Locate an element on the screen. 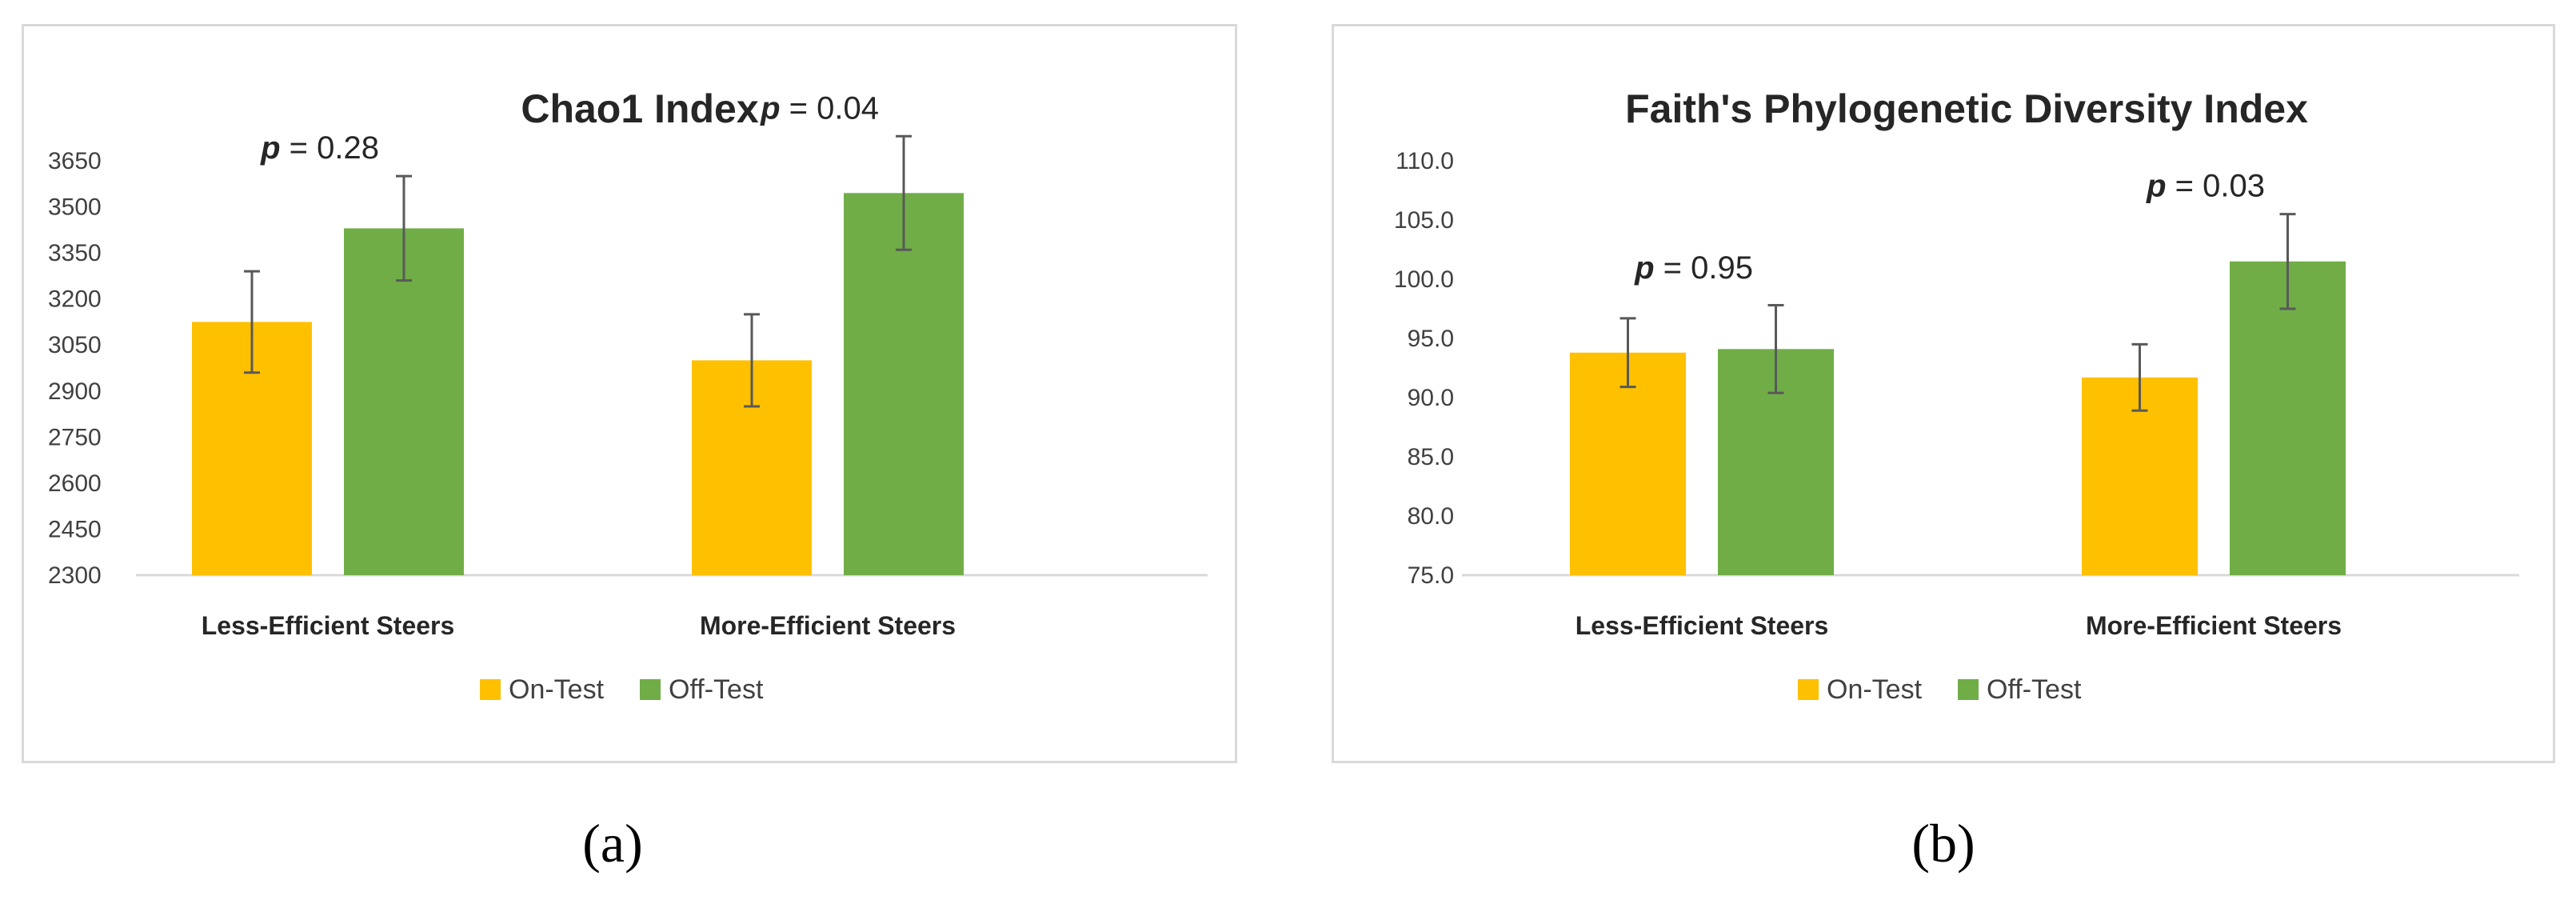 This screenshot has width=2576, height=900. y-tick-label: 3050 is located at coordinates (75, 345).